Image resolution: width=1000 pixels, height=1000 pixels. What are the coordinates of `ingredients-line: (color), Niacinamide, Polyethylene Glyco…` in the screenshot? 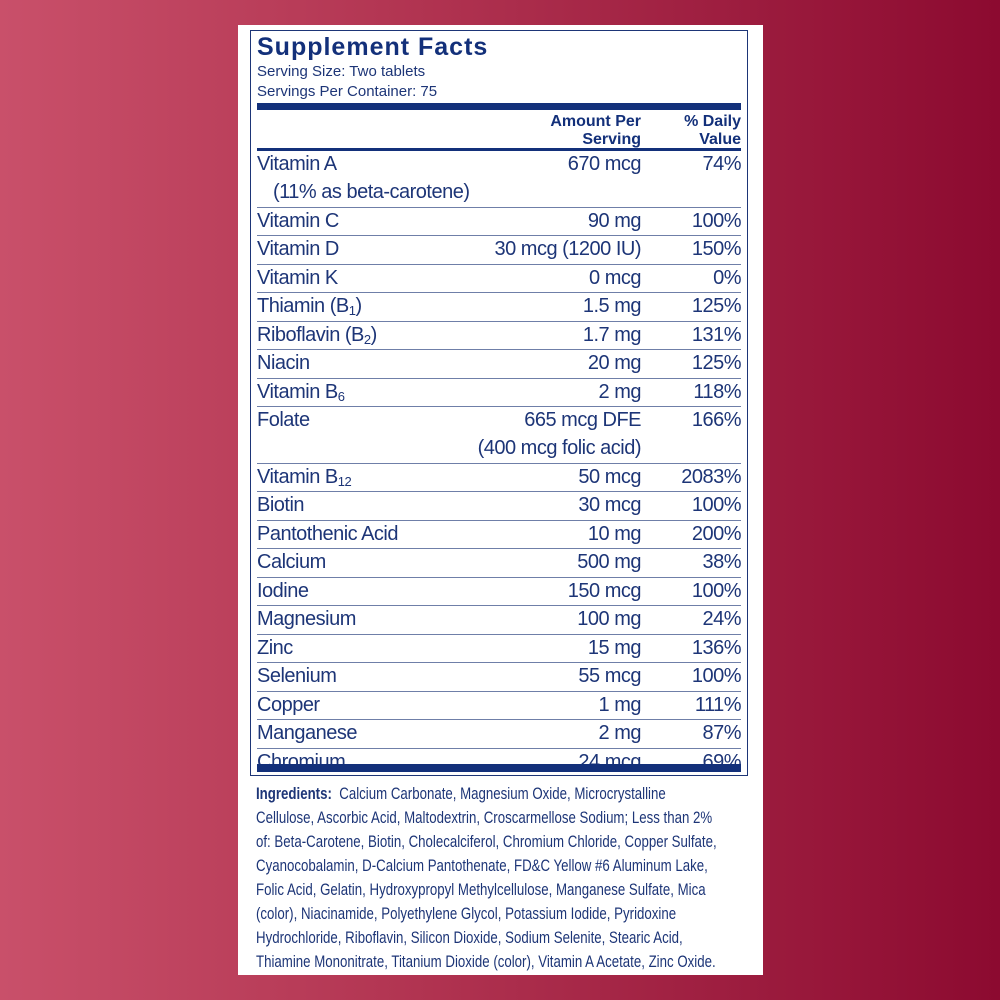 It's located at (466, 913).